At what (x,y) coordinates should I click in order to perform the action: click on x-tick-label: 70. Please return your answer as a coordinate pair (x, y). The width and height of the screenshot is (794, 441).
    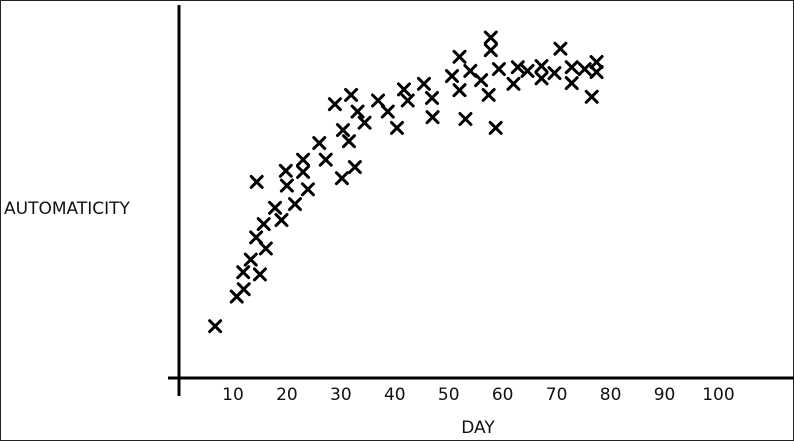
    Looking at the image, I should click on (557, 395).